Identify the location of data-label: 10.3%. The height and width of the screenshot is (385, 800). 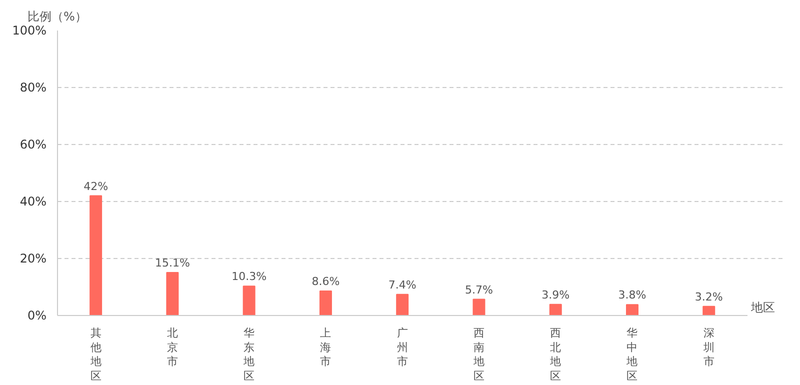
(249, 277).